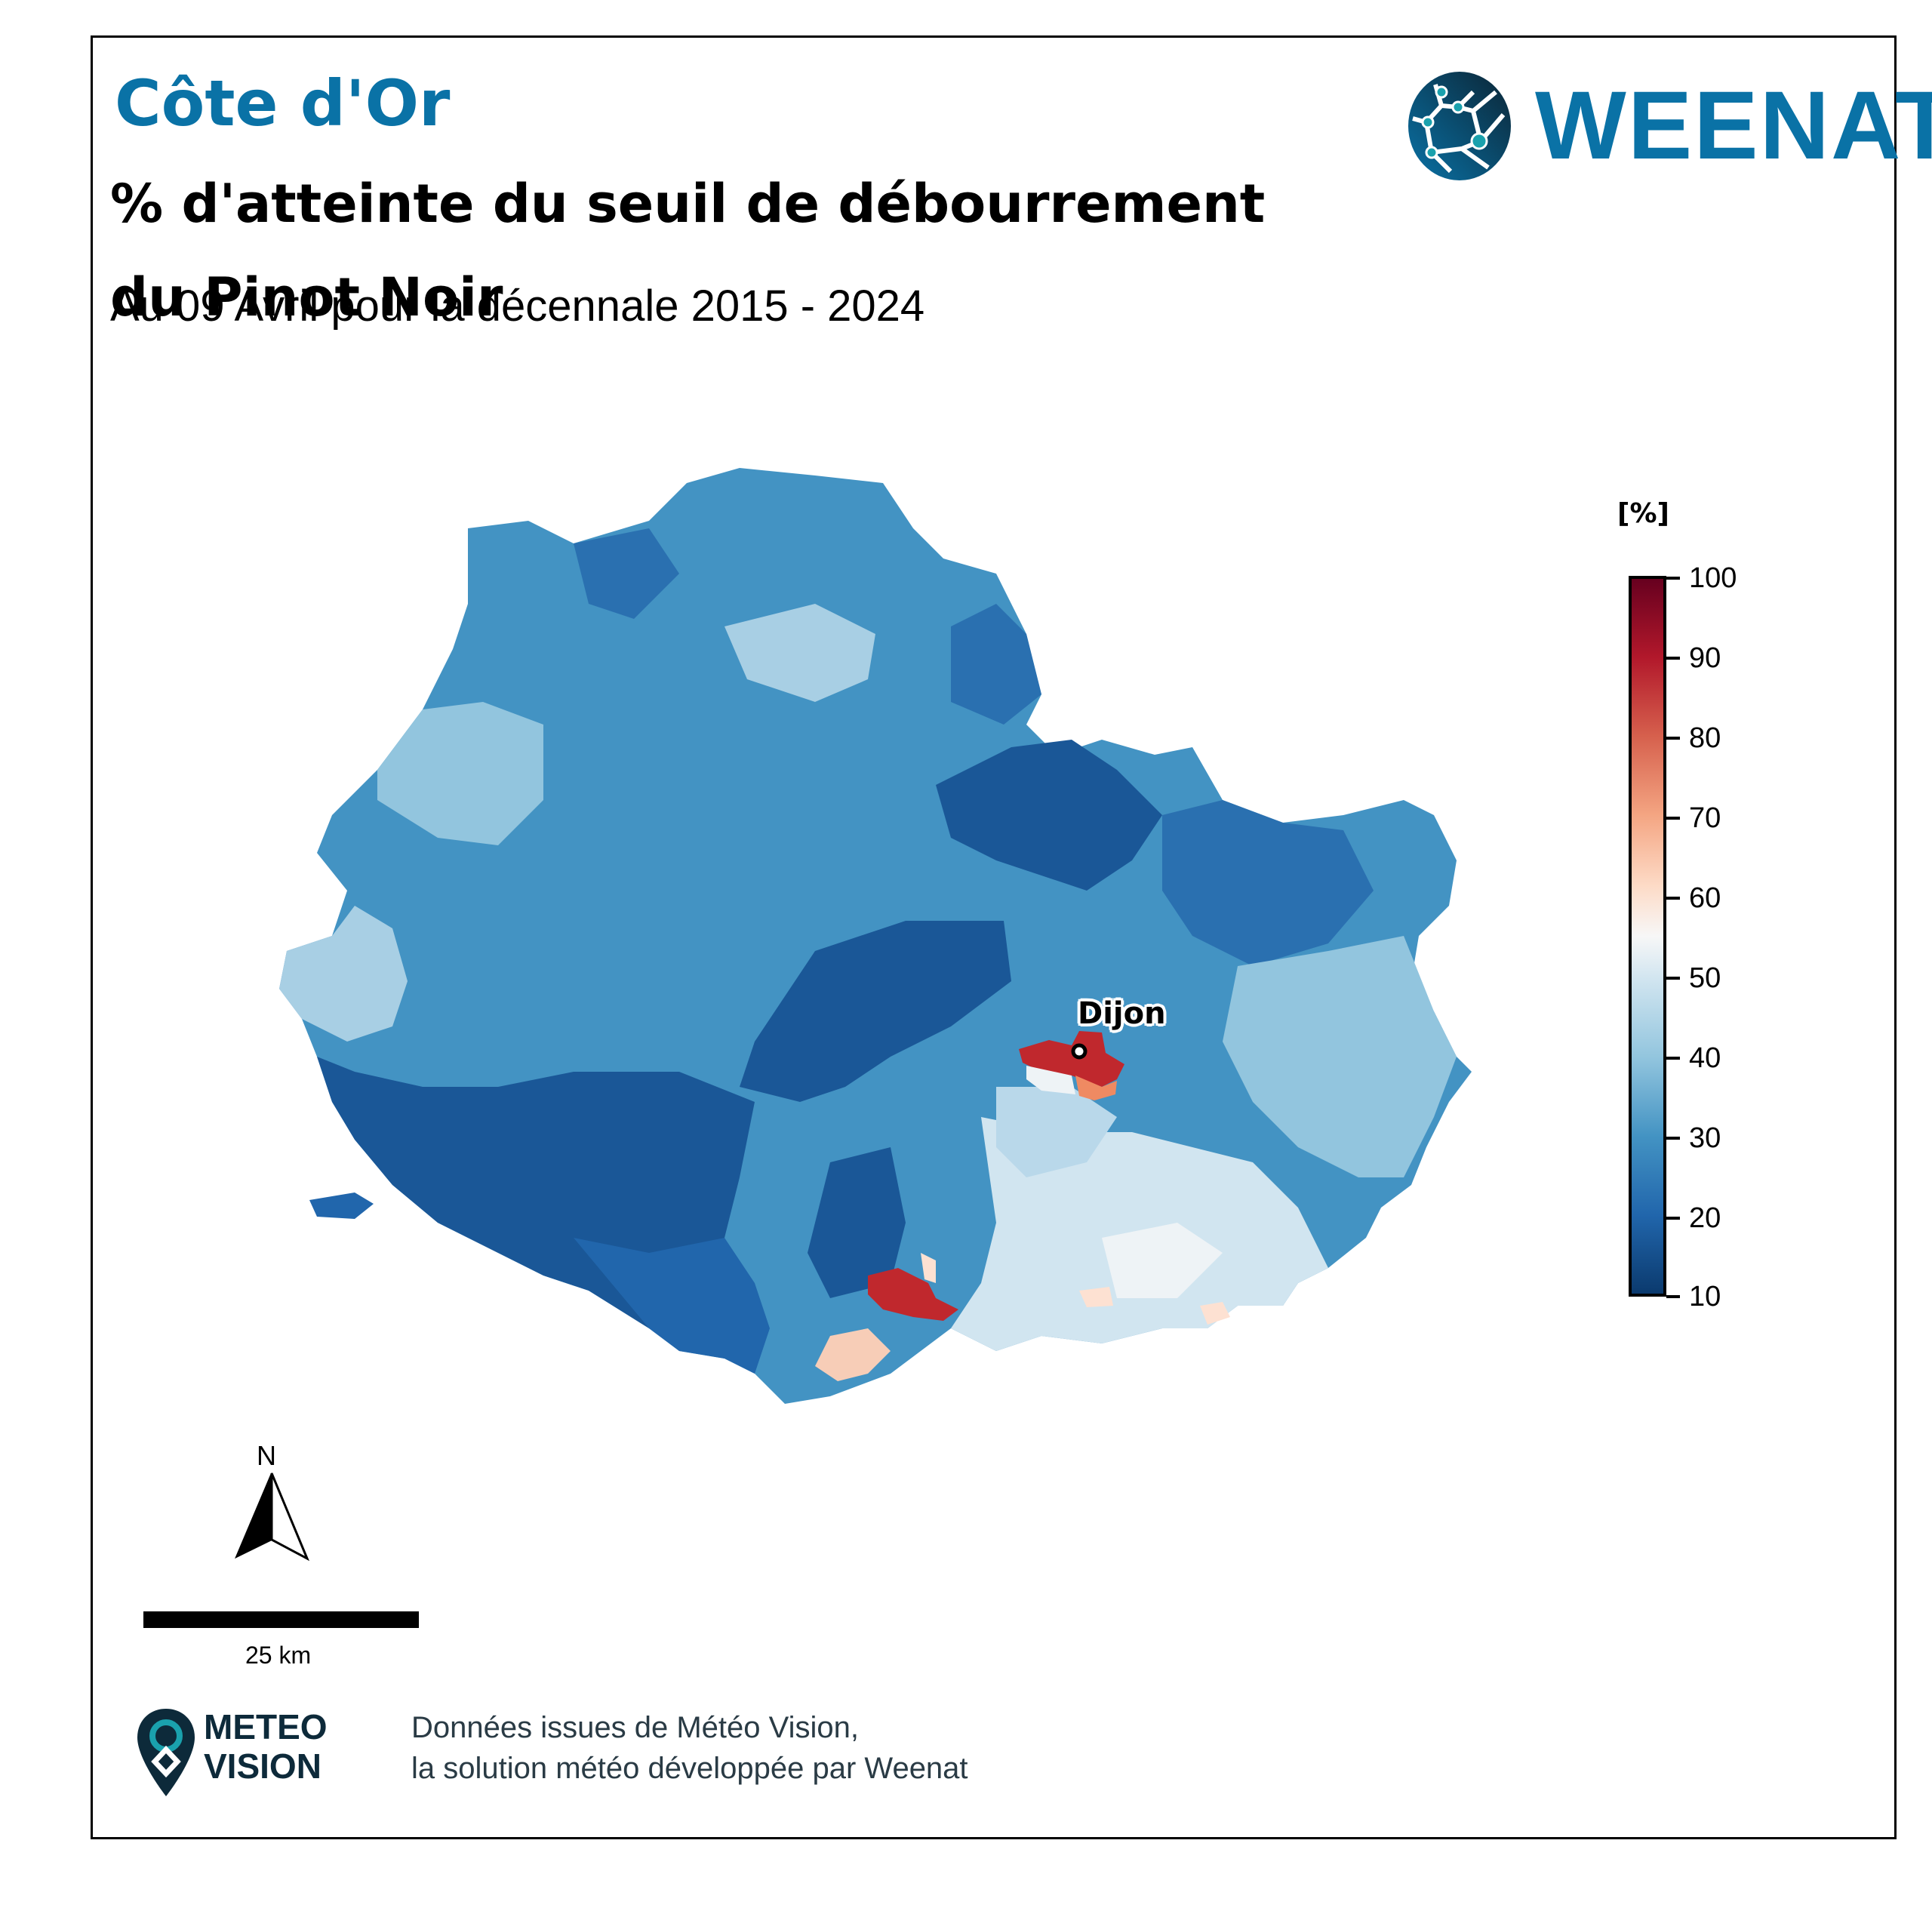 The image size is (1932, 1908). Describe the element at coordinates (928, 1268) in the screenshot. I see `zone-beaune-pale` at that location.